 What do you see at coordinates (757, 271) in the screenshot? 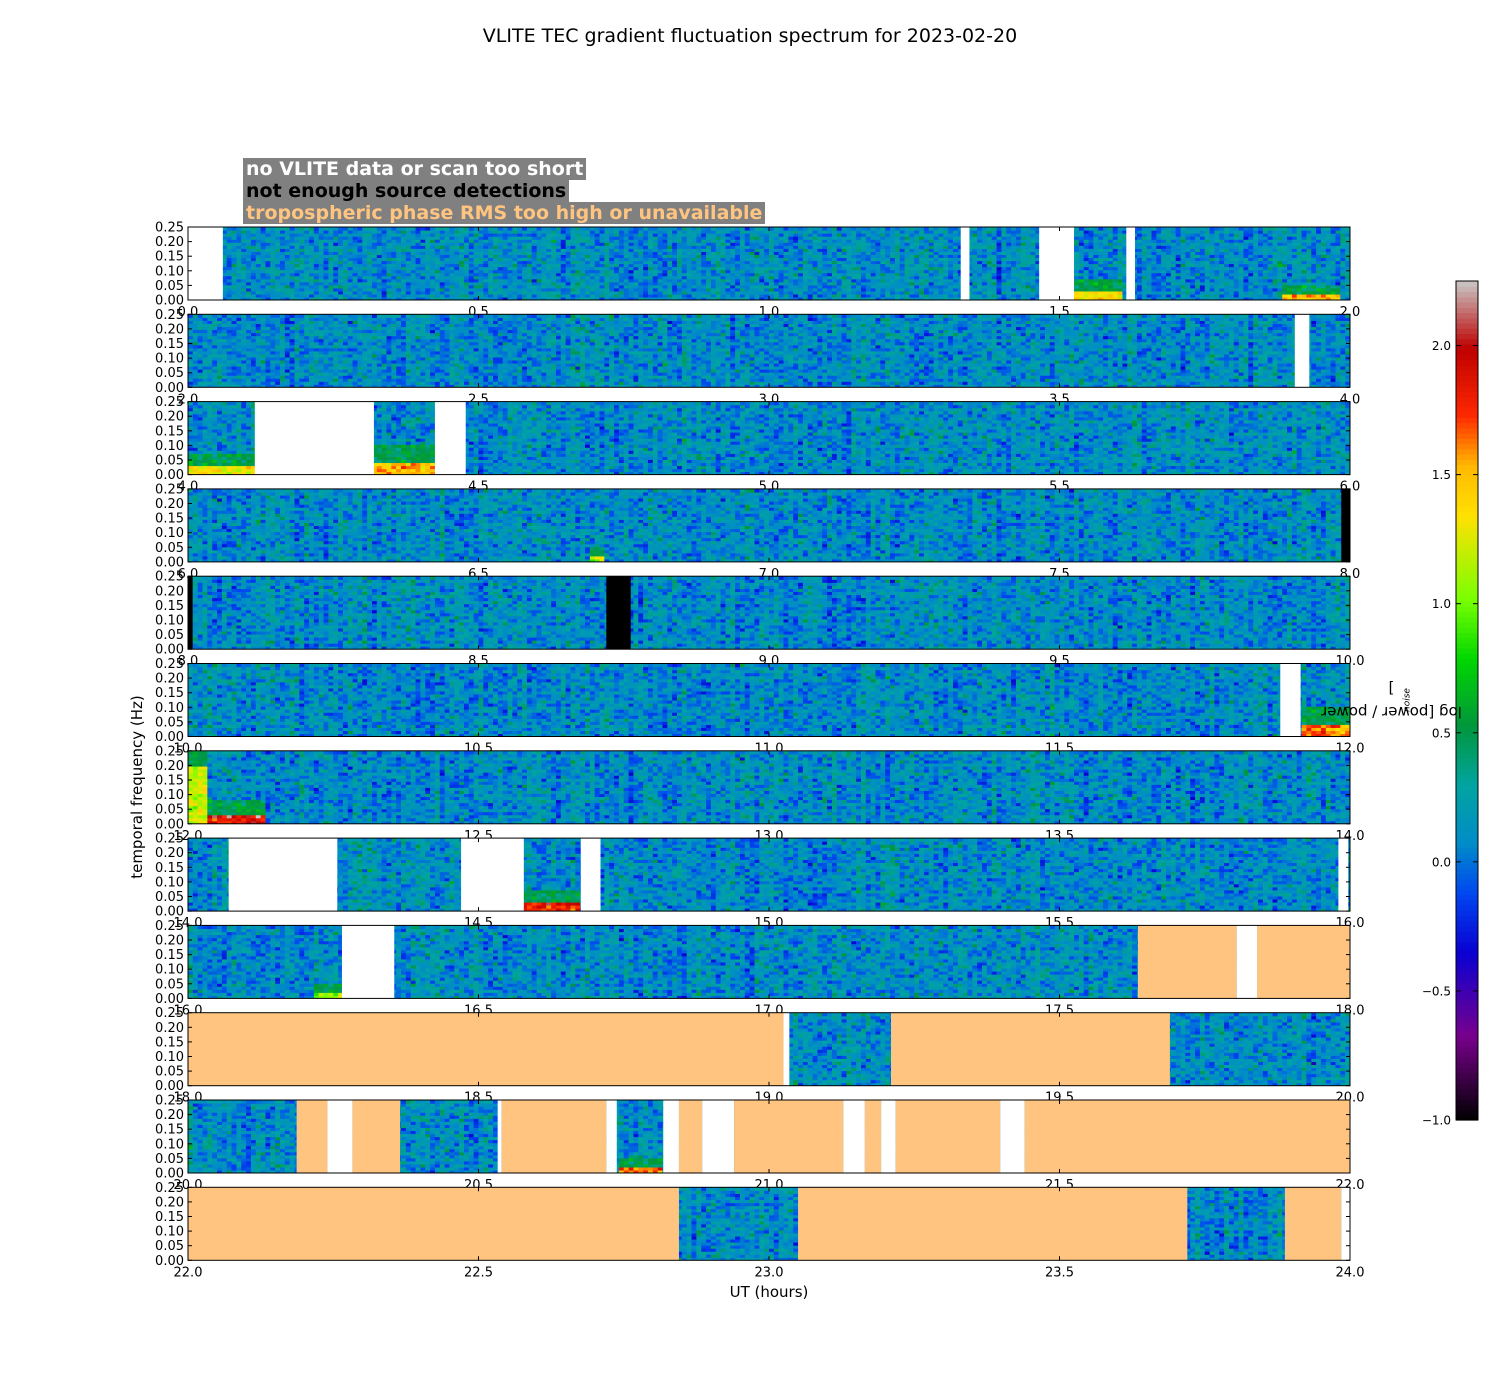
I see `spectrum-panel-0: 0.000.050.100.150.200.250.0 0.5 1.0 1.5 2.0` at bounding box center [757, 271].